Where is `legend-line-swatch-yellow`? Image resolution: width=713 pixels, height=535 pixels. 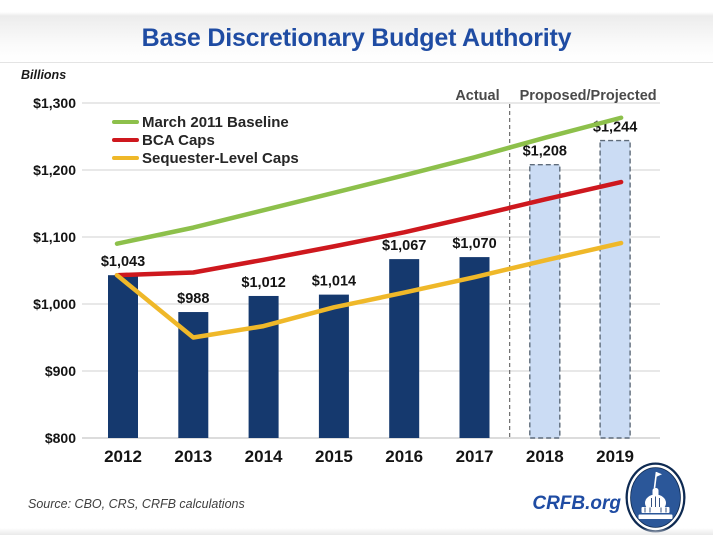
legend-line-swatch-yellow is located at coordinates (125, 158).